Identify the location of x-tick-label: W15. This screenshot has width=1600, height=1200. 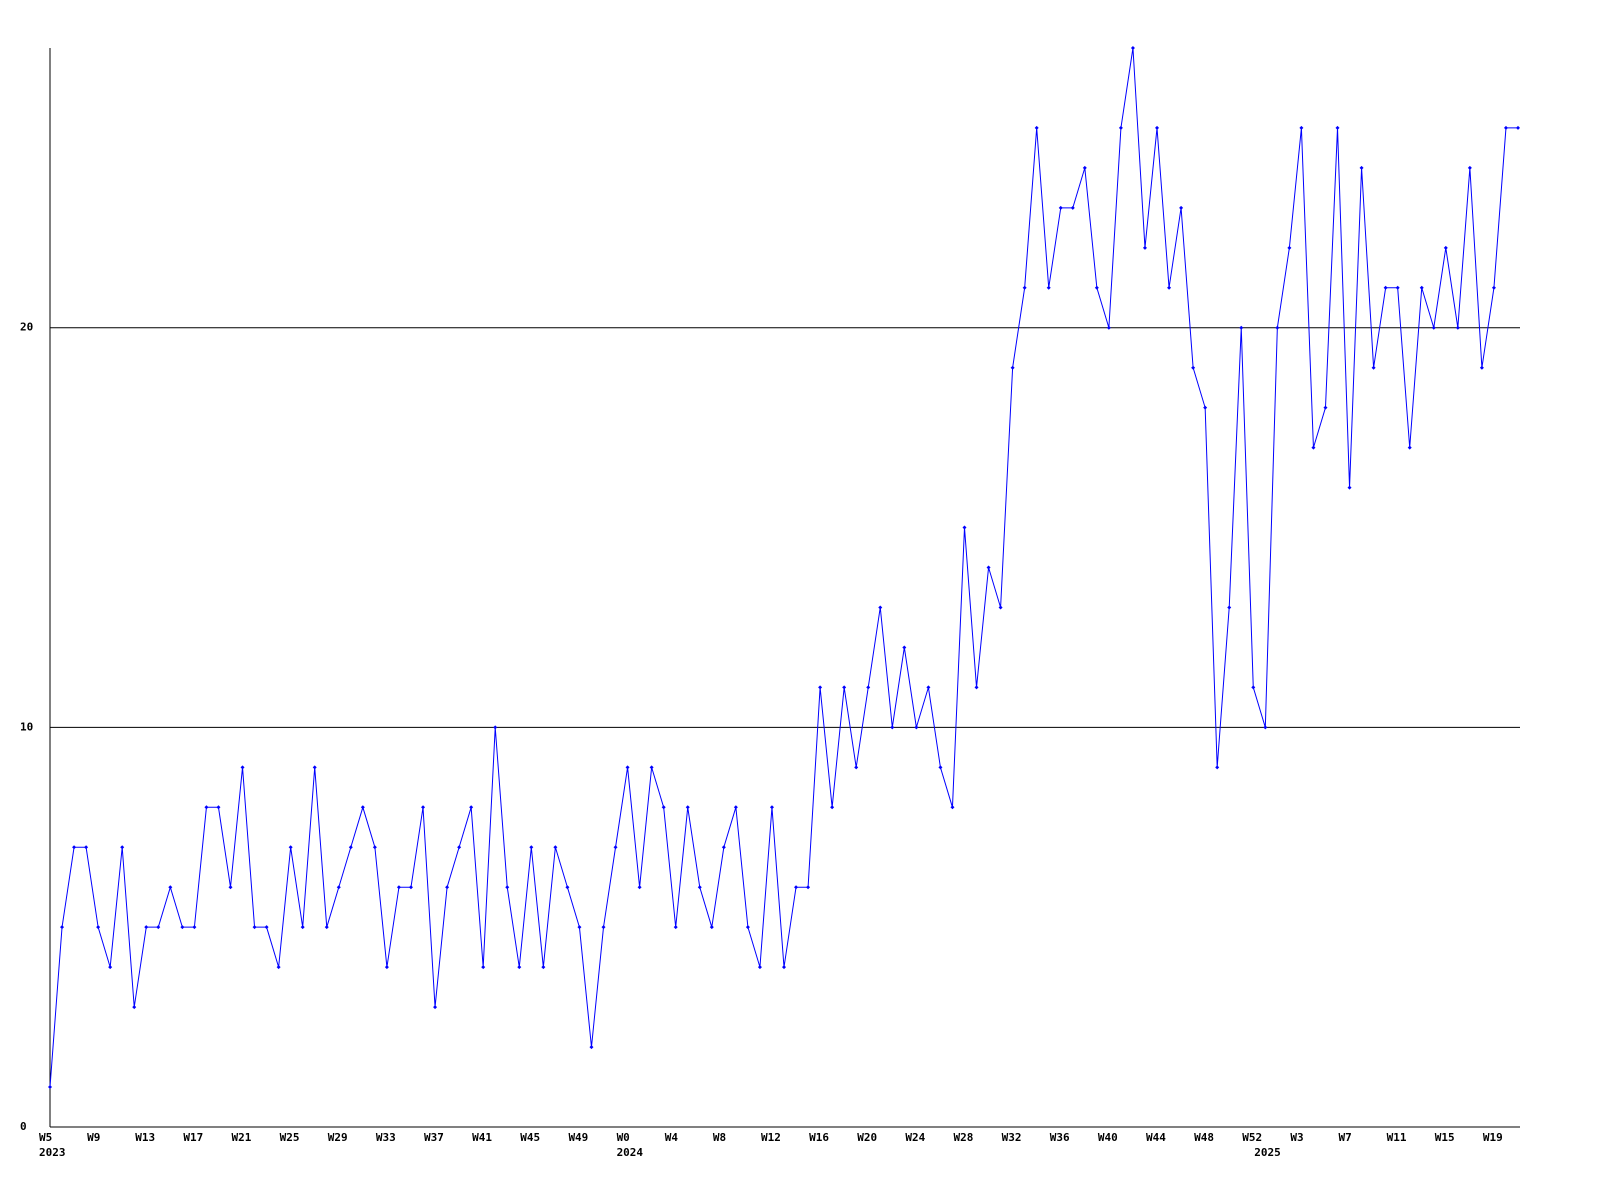
(1445, 1137).